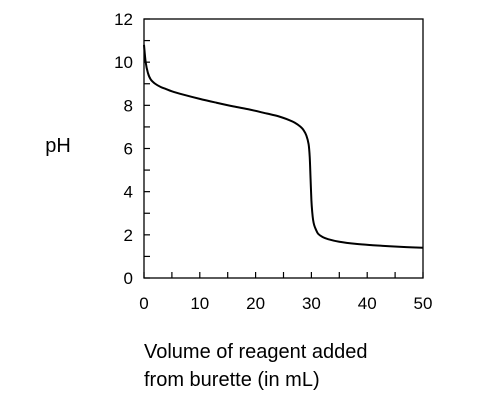  I want to click on x-tick-label: 0, so click(143, 303).